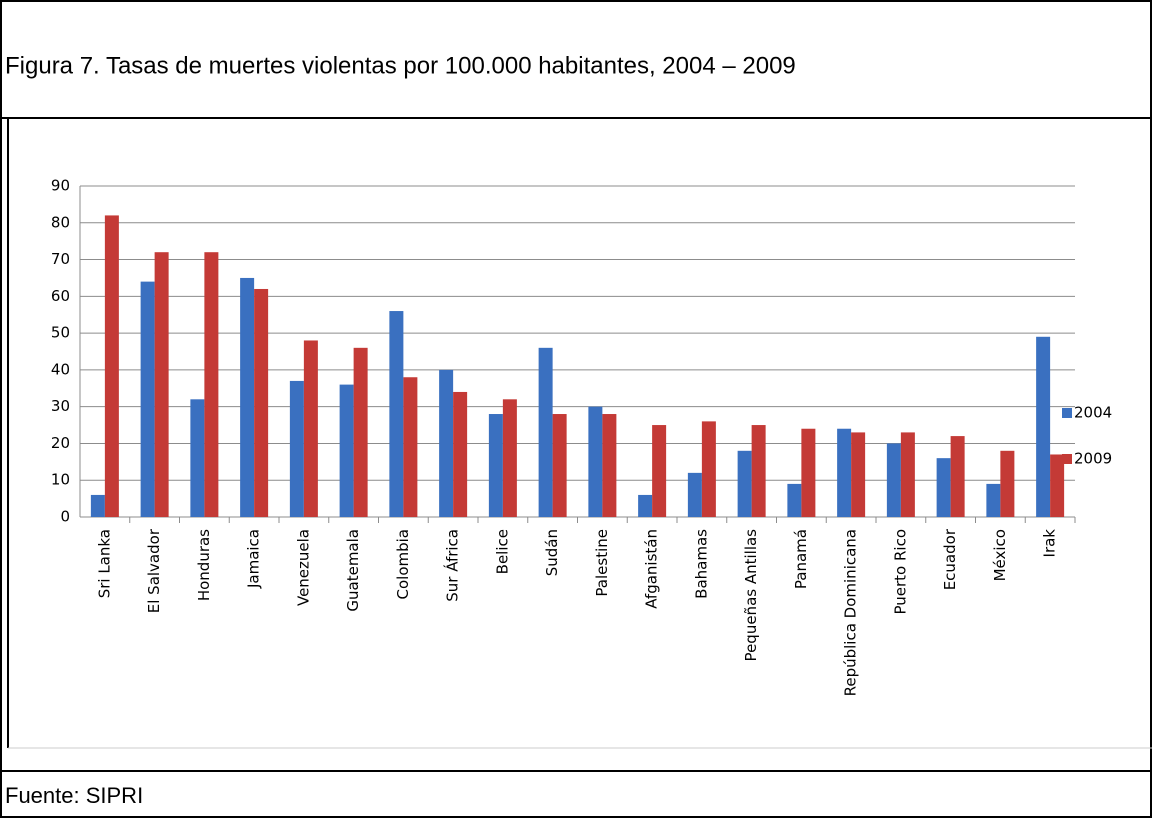  Describe the element at coordinates (1093, 459) in the screenshot. I see `legend-label: 2009` at that location.